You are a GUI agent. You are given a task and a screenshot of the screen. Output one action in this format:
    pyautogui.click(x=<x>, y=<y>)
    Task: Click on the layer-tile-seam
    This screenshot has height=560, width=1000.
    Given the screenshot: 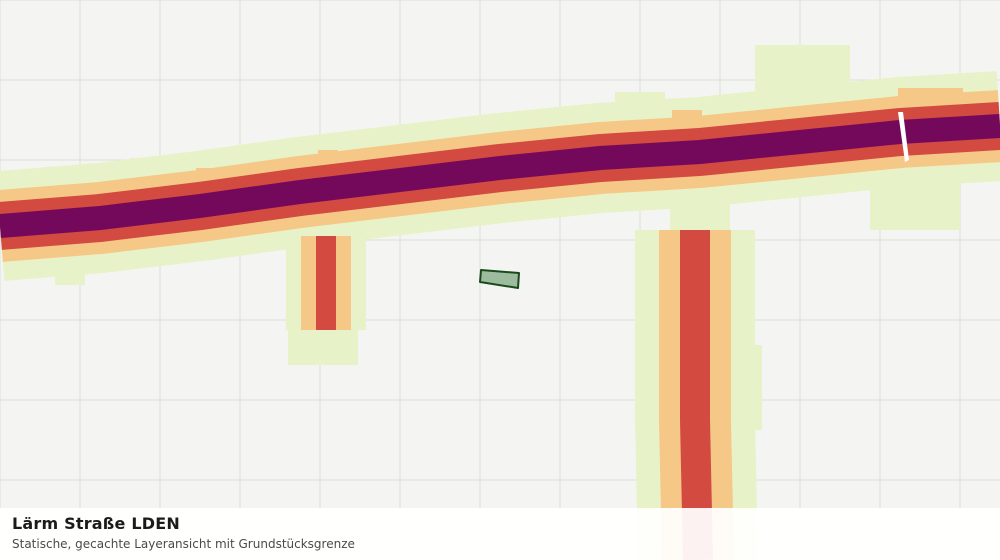 What is the action you would take?
    pyautogui.click(x=903, y=137)
    